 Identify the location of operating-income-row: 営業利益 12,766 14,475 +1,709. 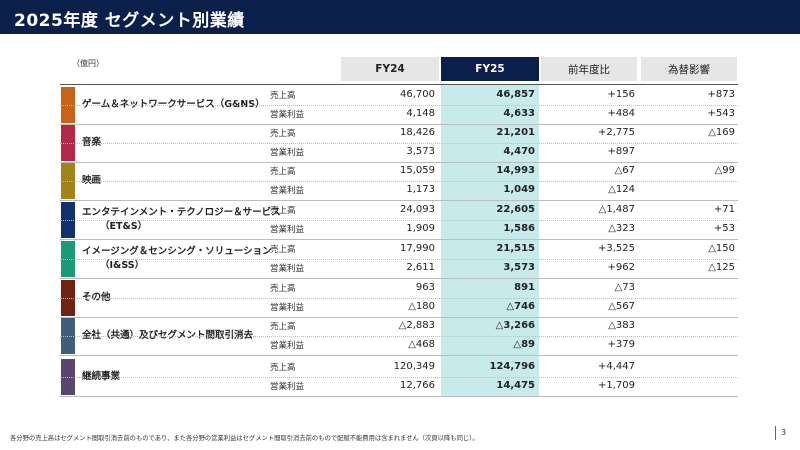
(399, 386).